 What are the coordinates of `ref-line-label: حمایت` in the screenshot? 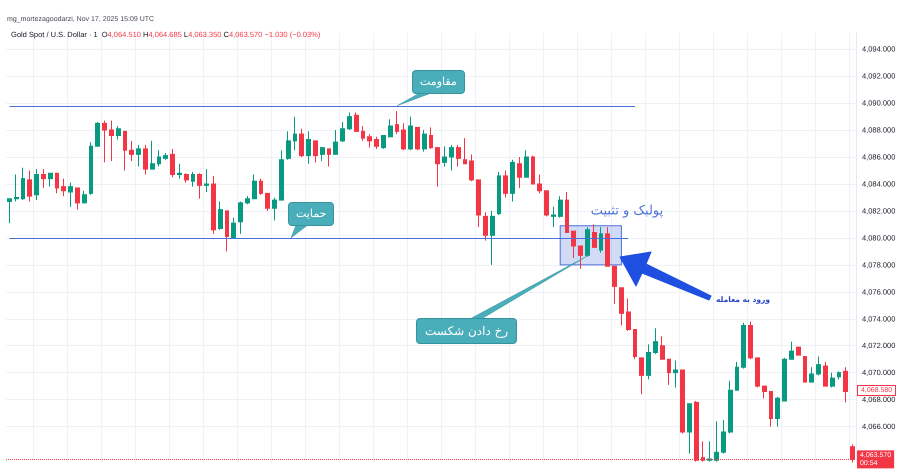 It's located at (311, 214).